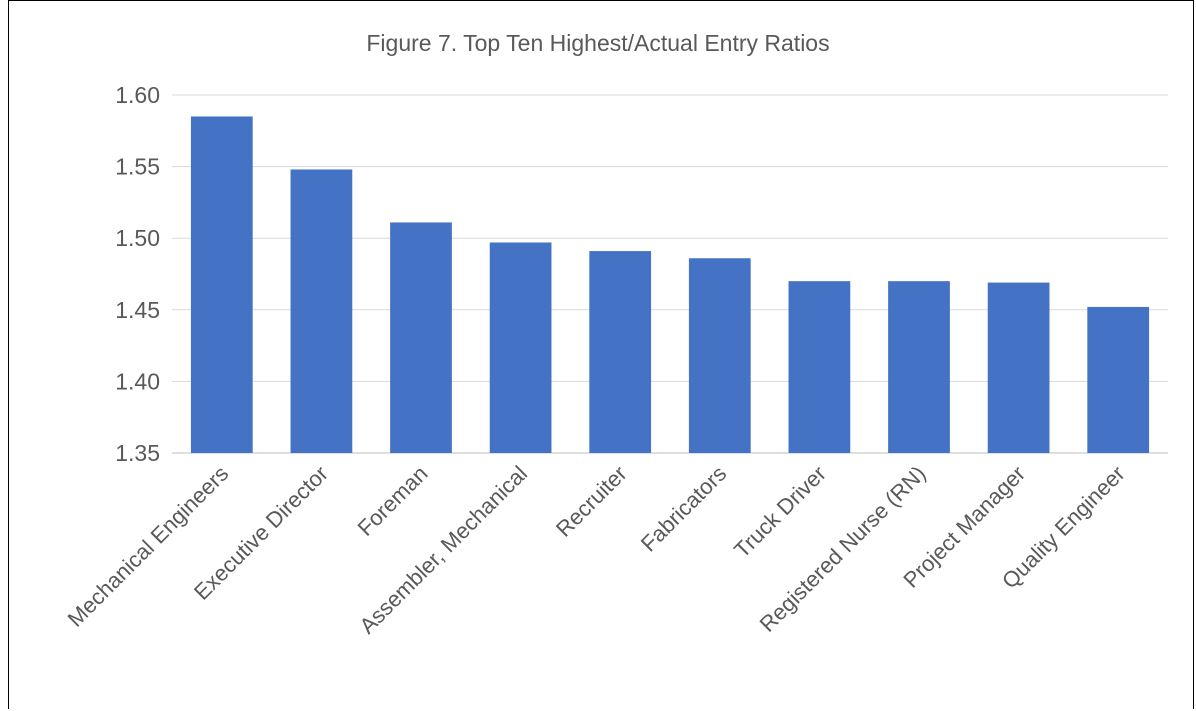 This screenshot has height=711, width=1196. What do you see at coordinates (393, 501) in the screenshot?
I see `x-category-label: Foreman` at bounding box center [393, 501].